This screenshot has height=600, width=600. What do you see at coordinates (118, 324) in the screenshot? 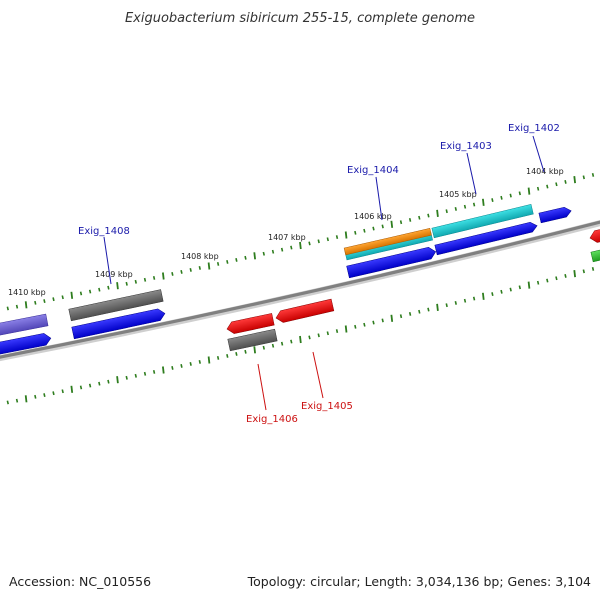
I see `gene-exig-1408-arrow` at bounding box center [118, 324].